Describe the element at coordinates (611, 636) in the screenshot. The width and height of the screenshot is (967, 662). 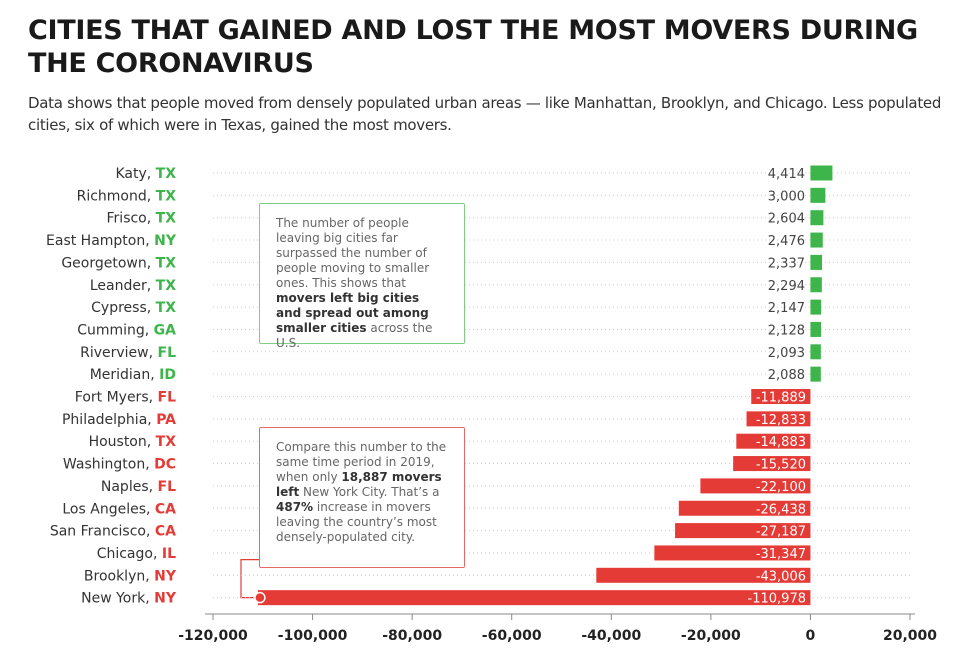
I see `x-tick-label: -40,000` at that location.